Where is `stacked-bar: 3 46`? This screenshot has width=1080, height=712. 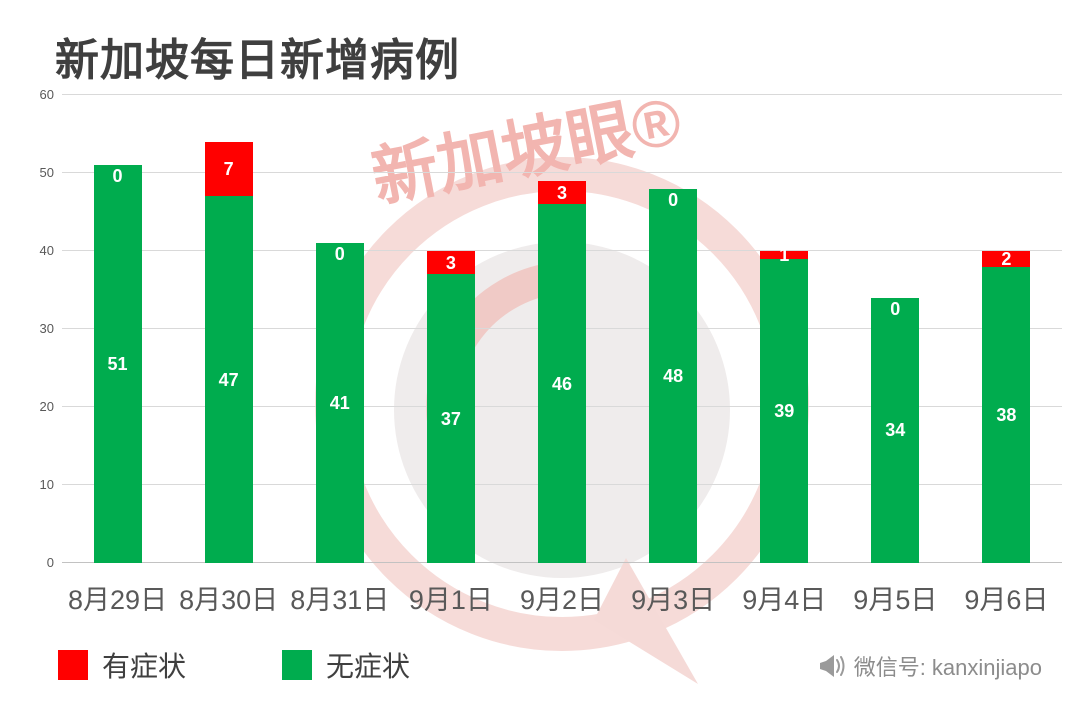
stacked-bar: 3 46 is located at coordinates (561, 329).